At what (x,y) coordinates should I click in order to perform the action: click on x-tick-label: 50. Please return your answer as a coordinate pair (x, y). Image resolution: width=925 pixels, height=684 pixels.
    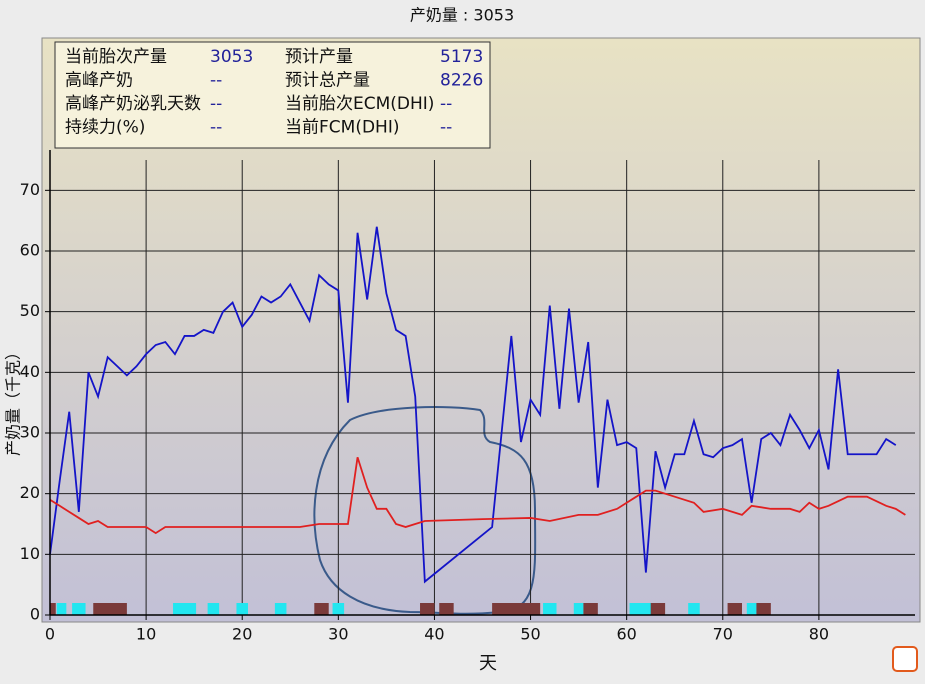
    Looking at the image, I should click on (530, 634).